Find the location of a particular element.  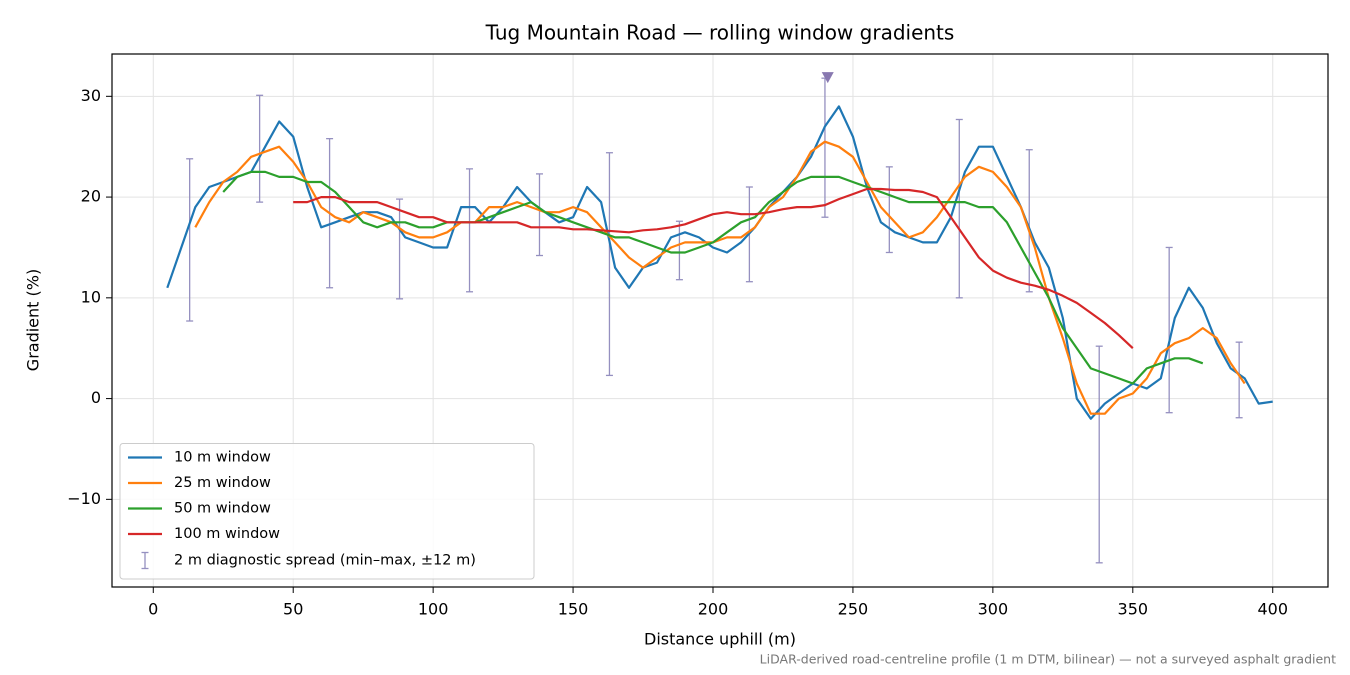

x-tick-label: 250 is located at coordinates (853, 609).